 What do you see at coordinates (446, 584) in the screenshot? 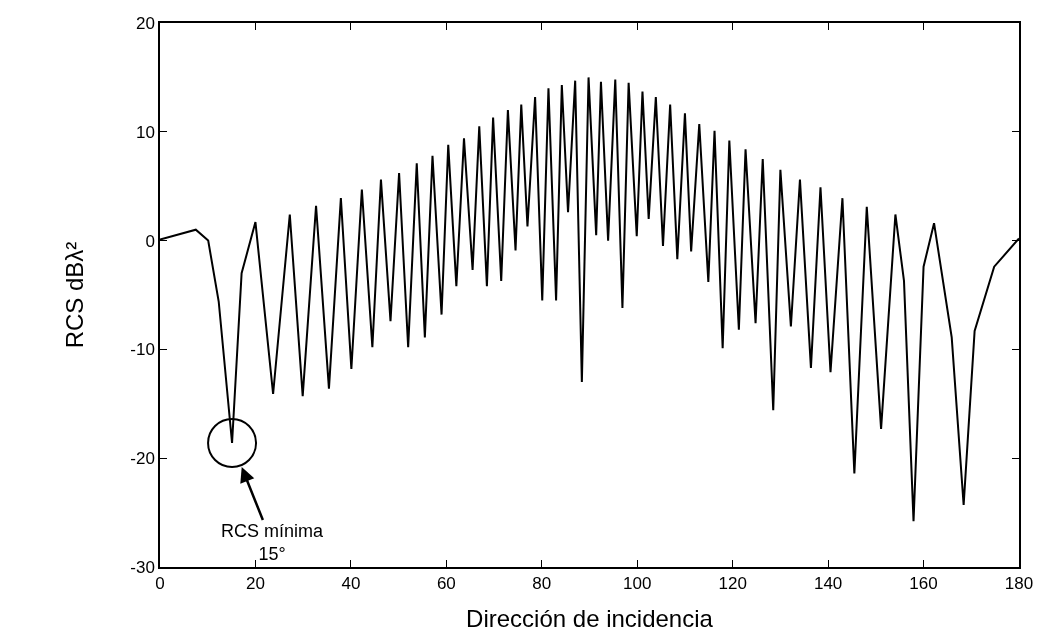
I see `x-tick-label: 60` at bounding box center [446, 584].